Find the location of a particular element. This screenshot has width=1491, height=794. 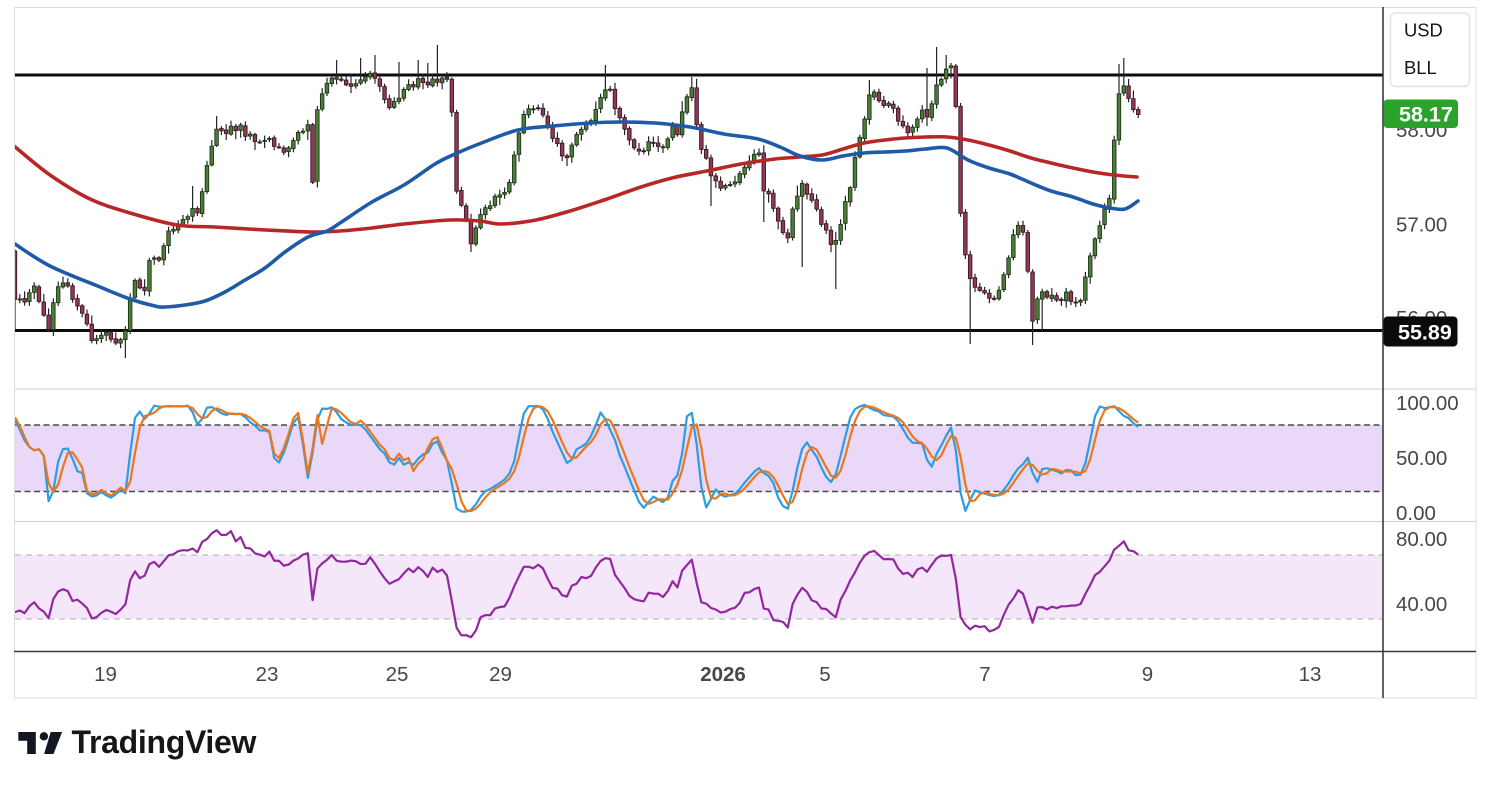

svg-text: 19 is located at coordinates (105, 674).